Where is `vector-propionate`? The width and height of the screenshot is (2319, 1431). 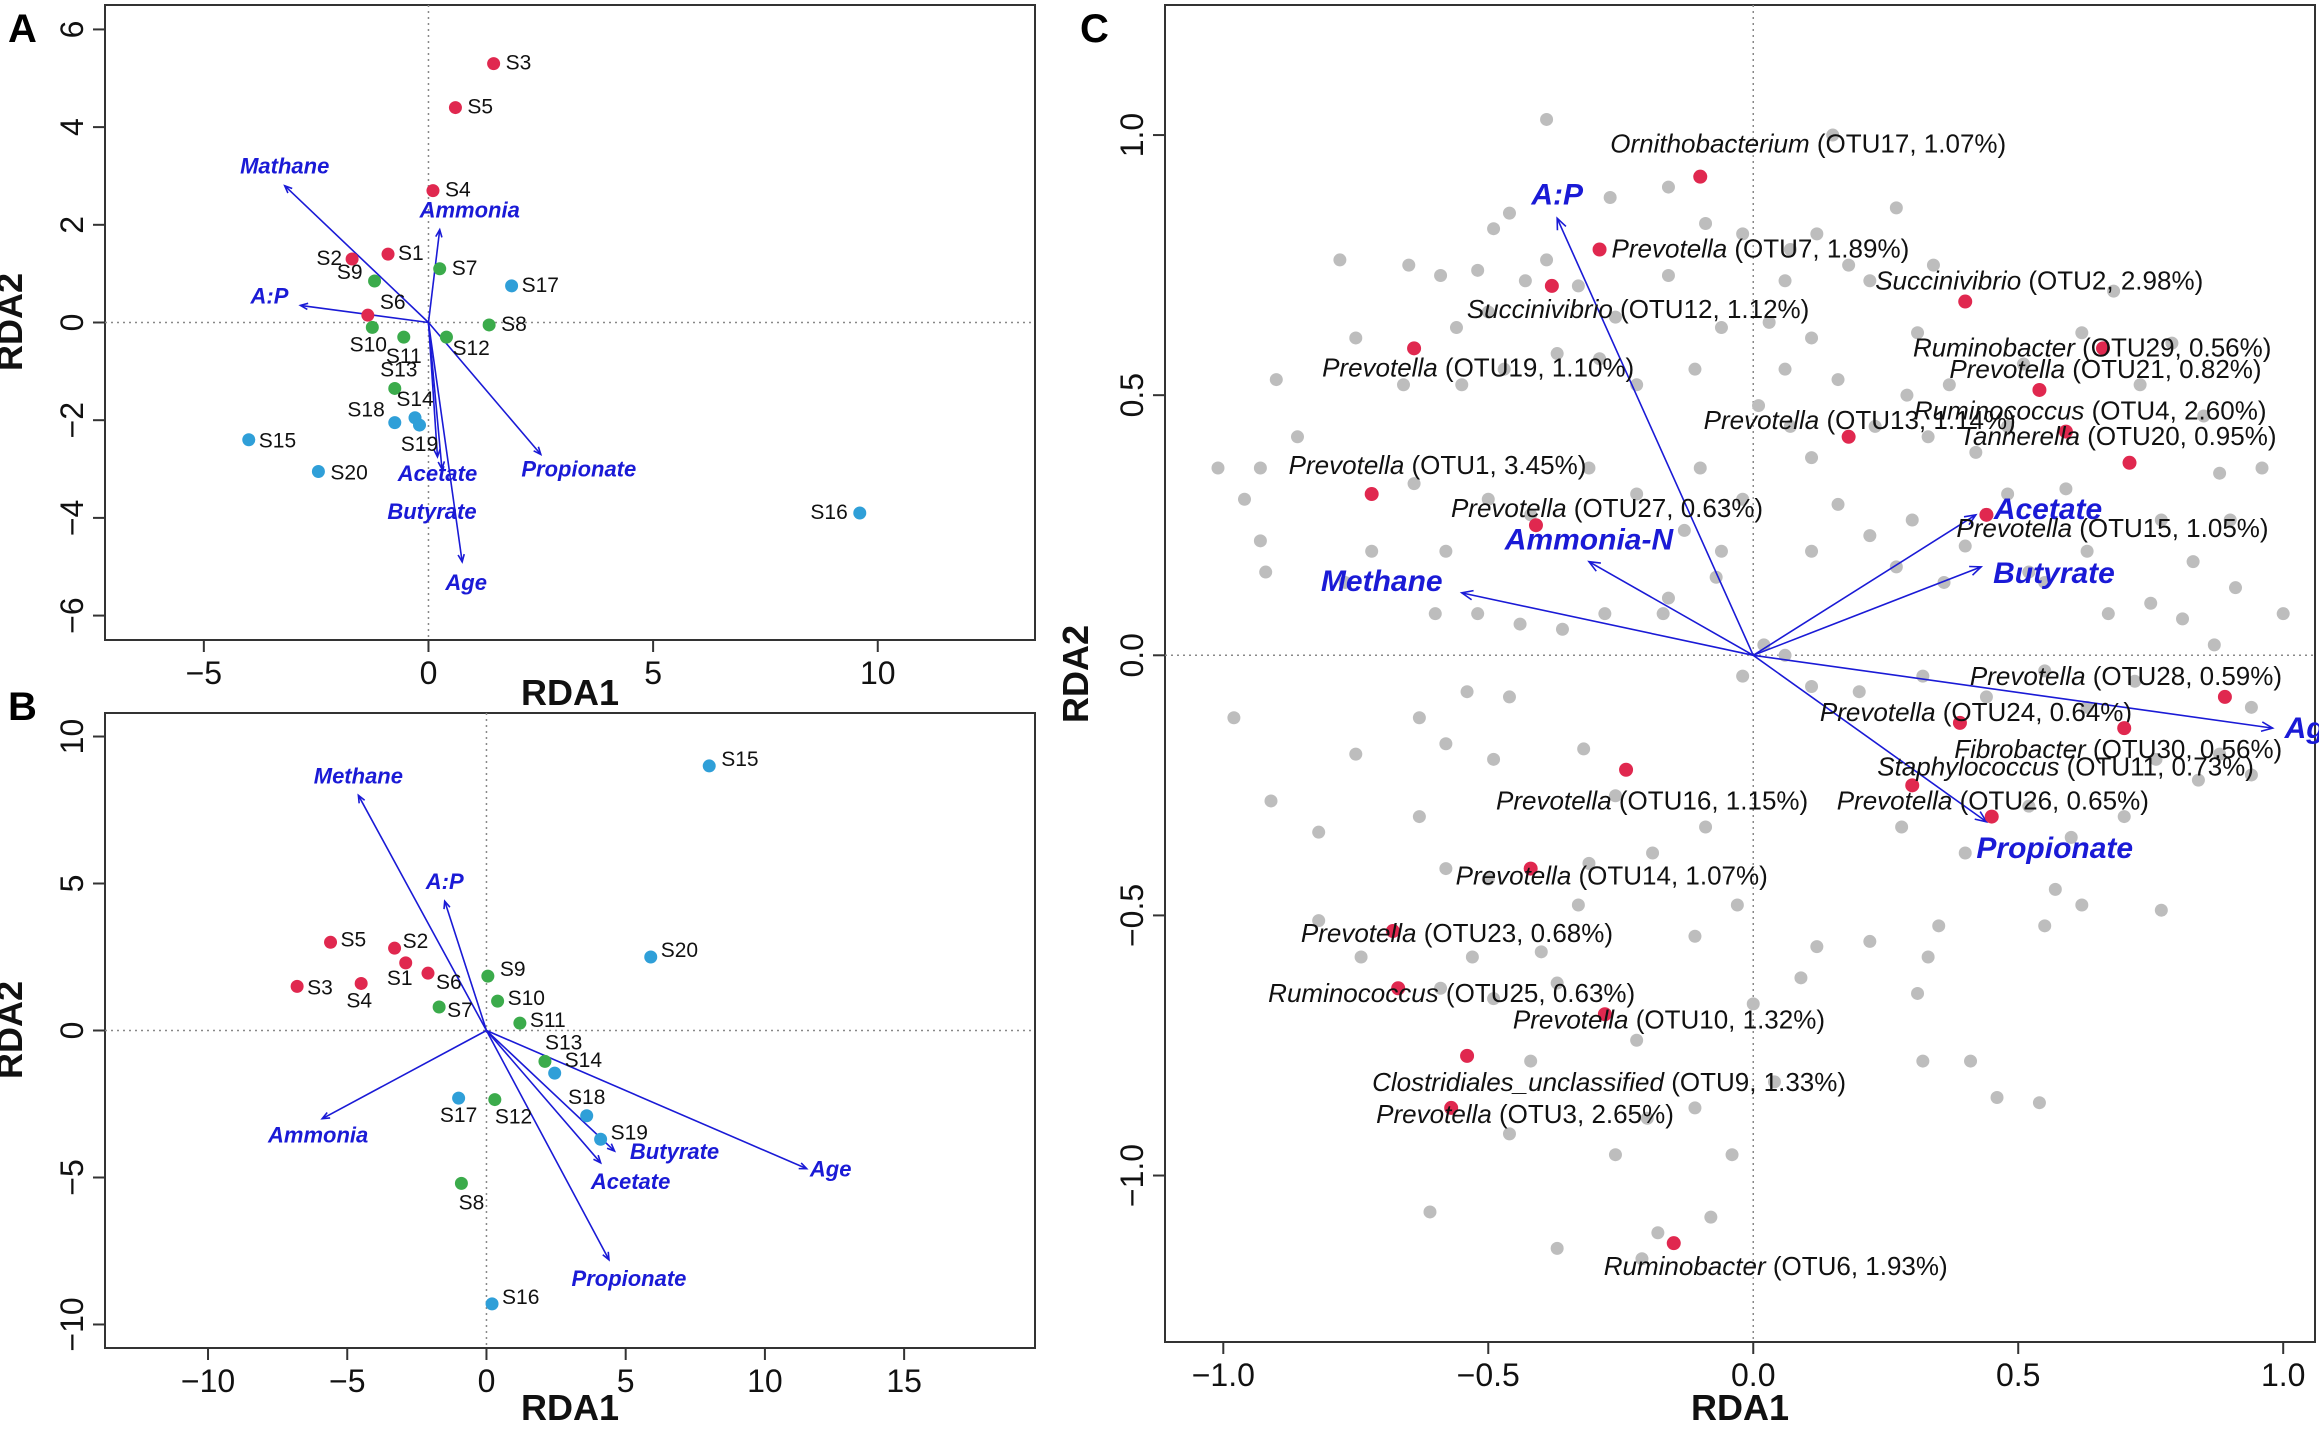
vector-propionate is located at coordinates (1869, 738).